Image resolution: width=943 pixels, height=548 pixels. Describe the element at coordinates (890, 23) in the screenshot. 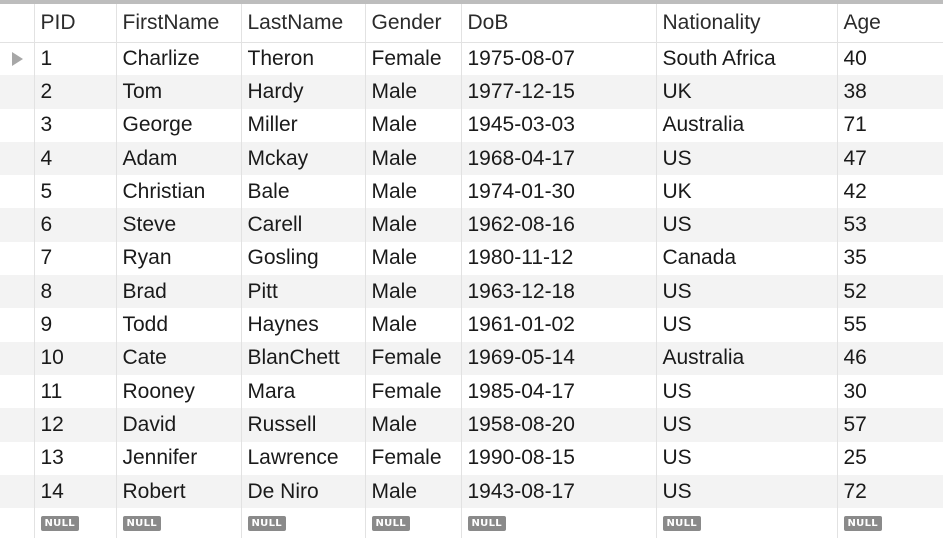

I see `column-header-age: Age` at that location.